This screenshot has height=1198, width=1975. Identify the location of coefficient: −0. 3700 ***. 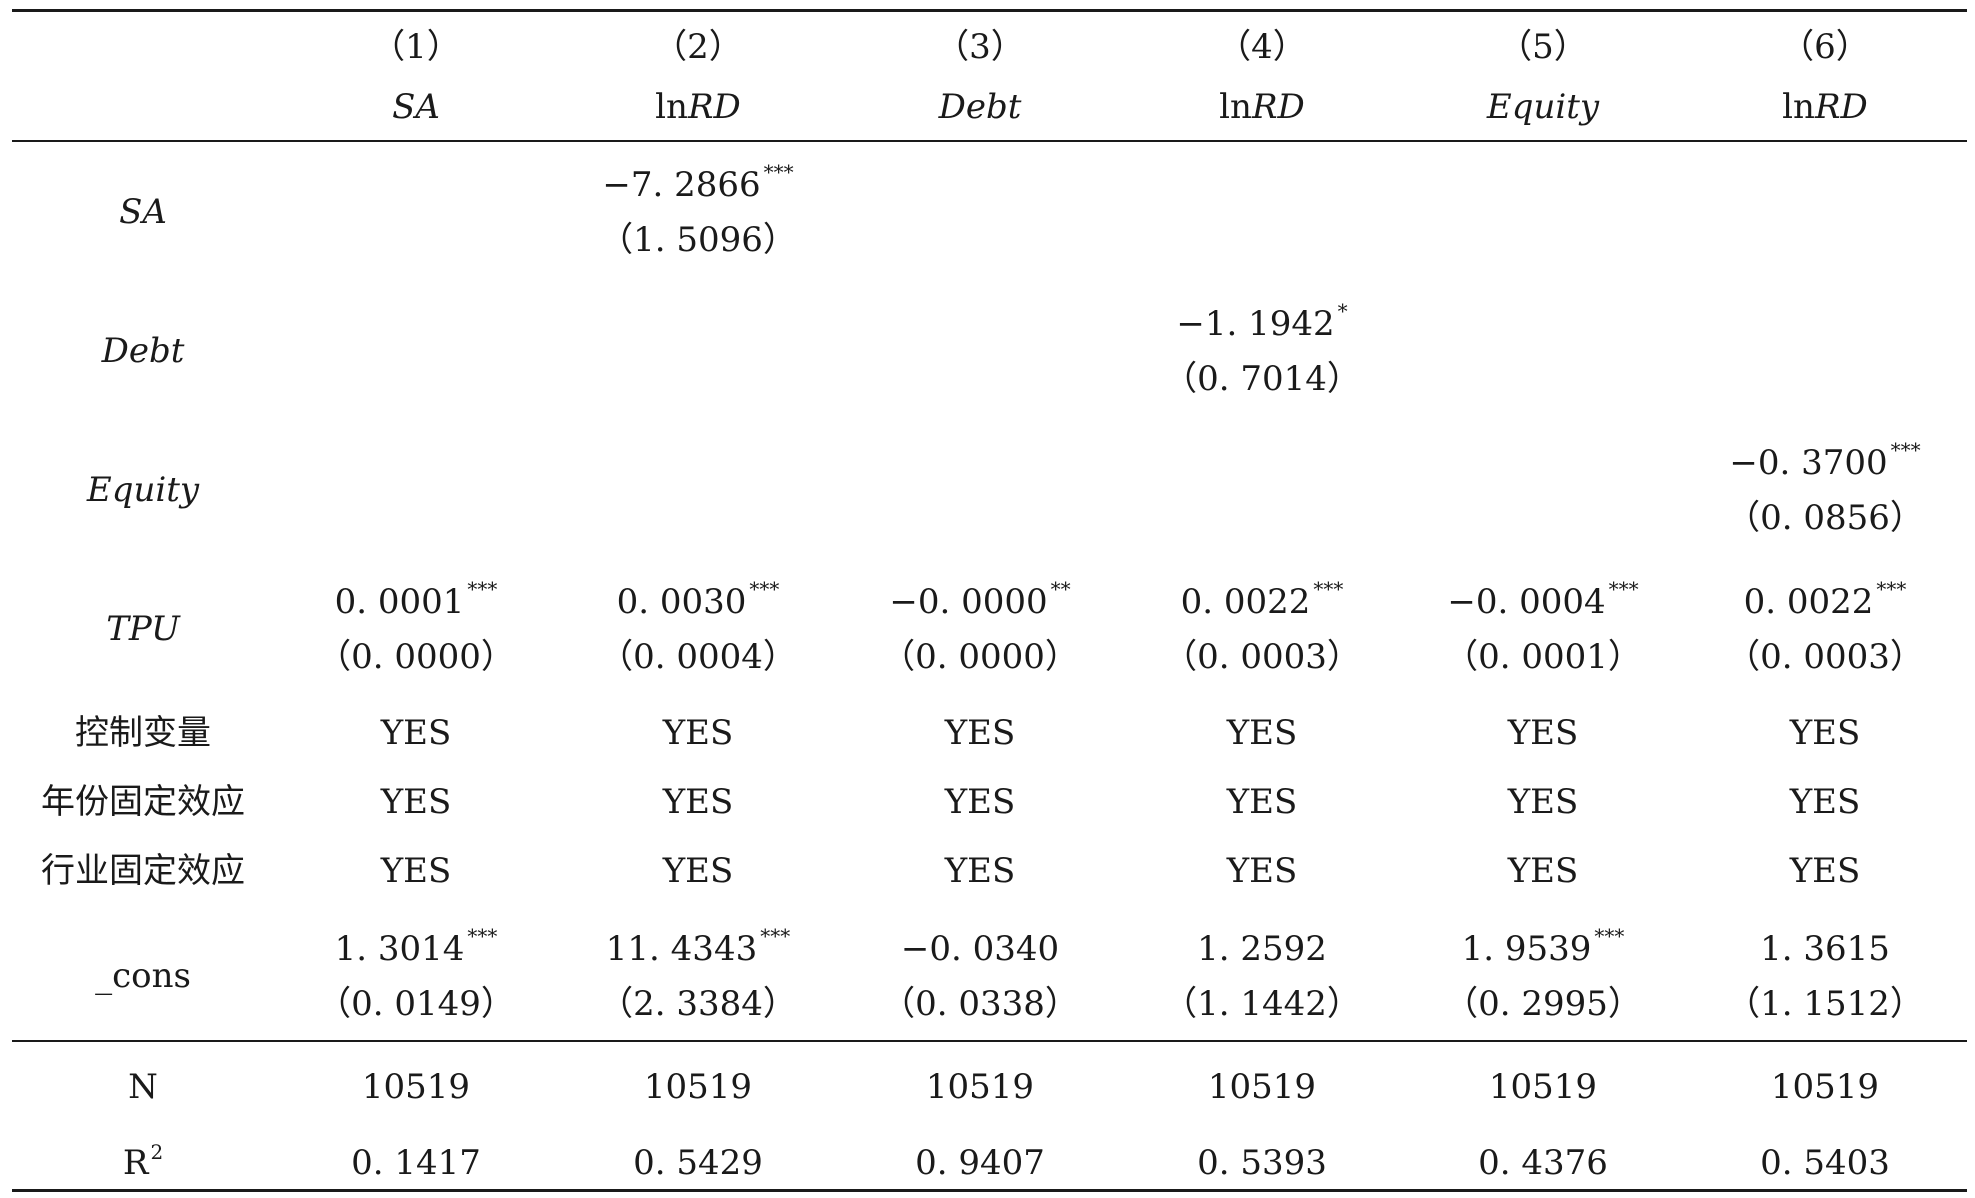
(1825, 460).